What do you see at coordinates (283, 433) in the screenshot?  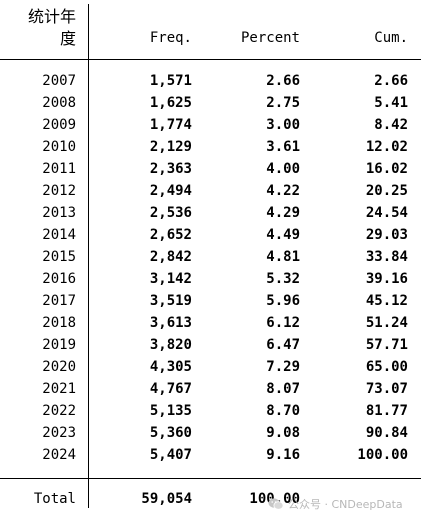 I see `percent-cell: 9.08` at bounding box center [283, 433].